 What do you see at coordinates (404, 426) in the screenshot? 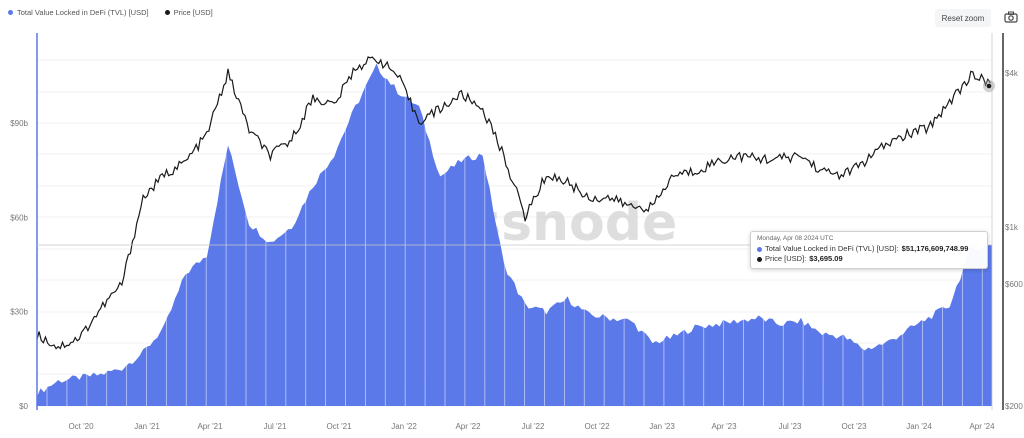
I see `svg-text: Jan '22` at bounding box center [404, 426].